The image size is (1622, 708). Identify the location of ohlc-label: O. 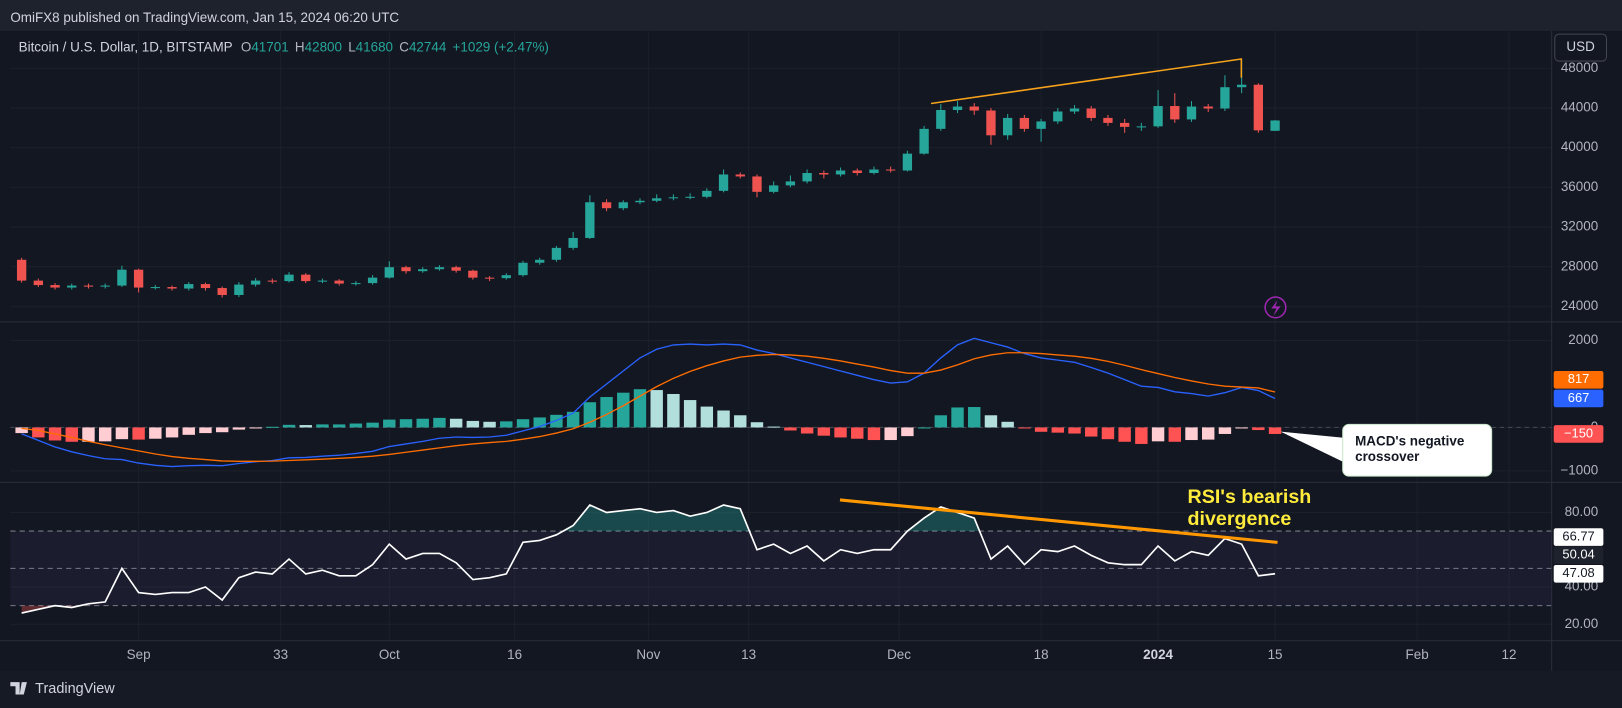
(246, 46).